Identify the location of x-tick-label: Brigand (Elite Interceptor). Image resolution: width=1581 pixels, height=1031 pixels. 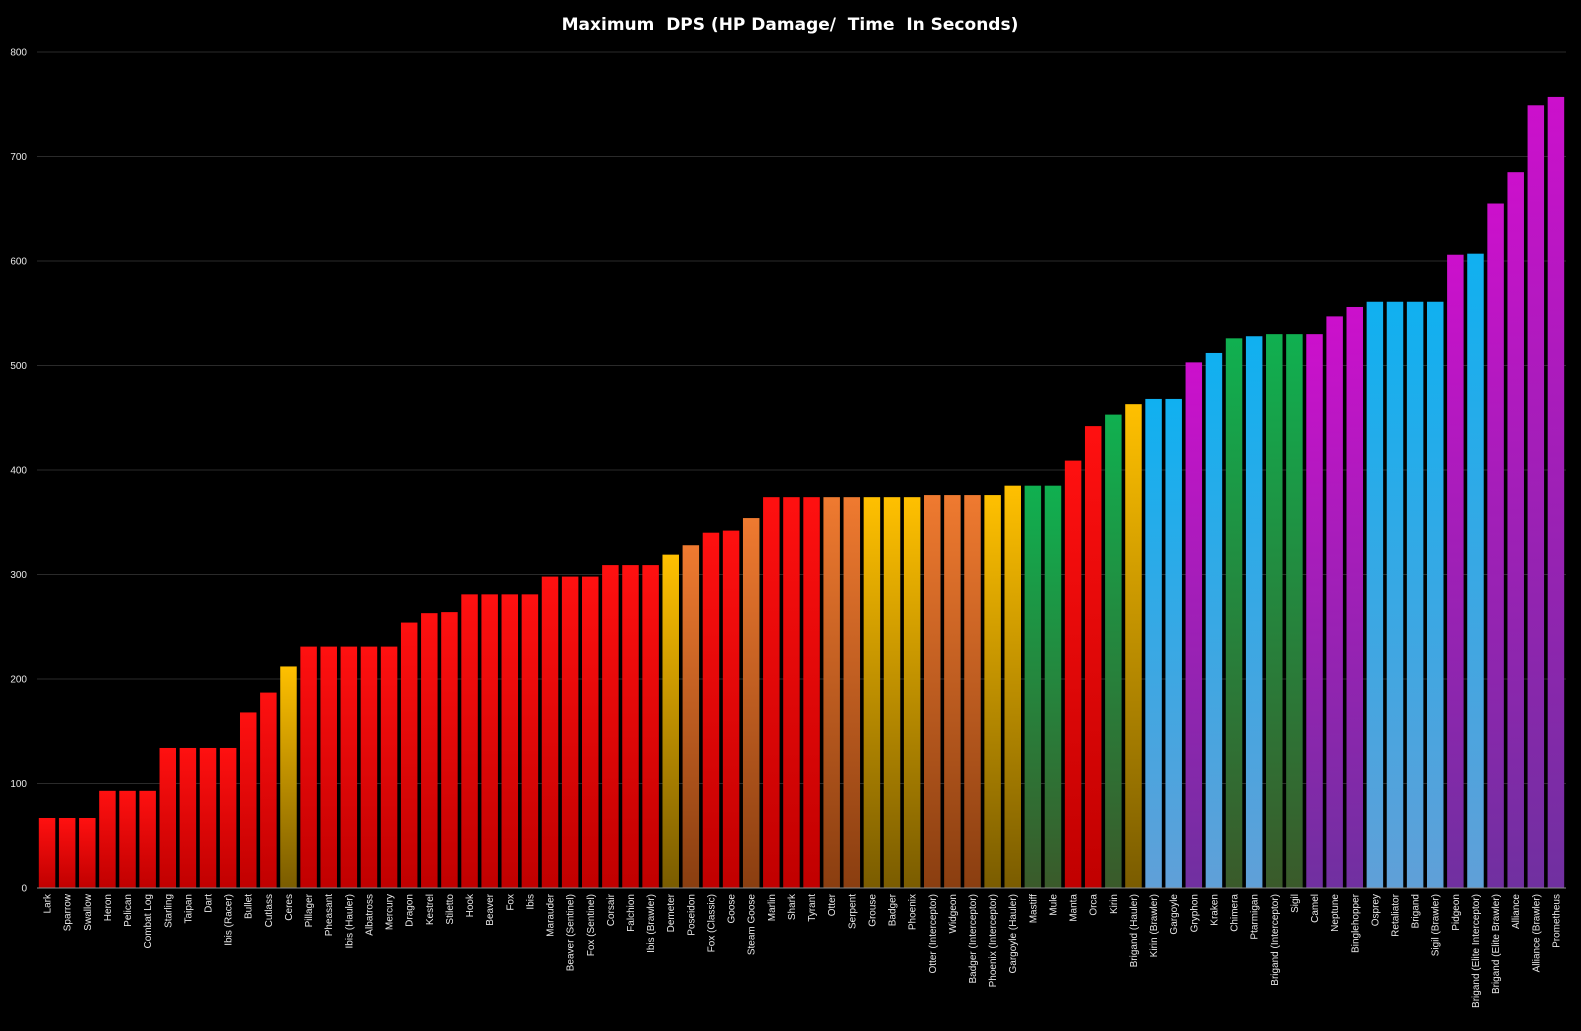
(1476, 951).